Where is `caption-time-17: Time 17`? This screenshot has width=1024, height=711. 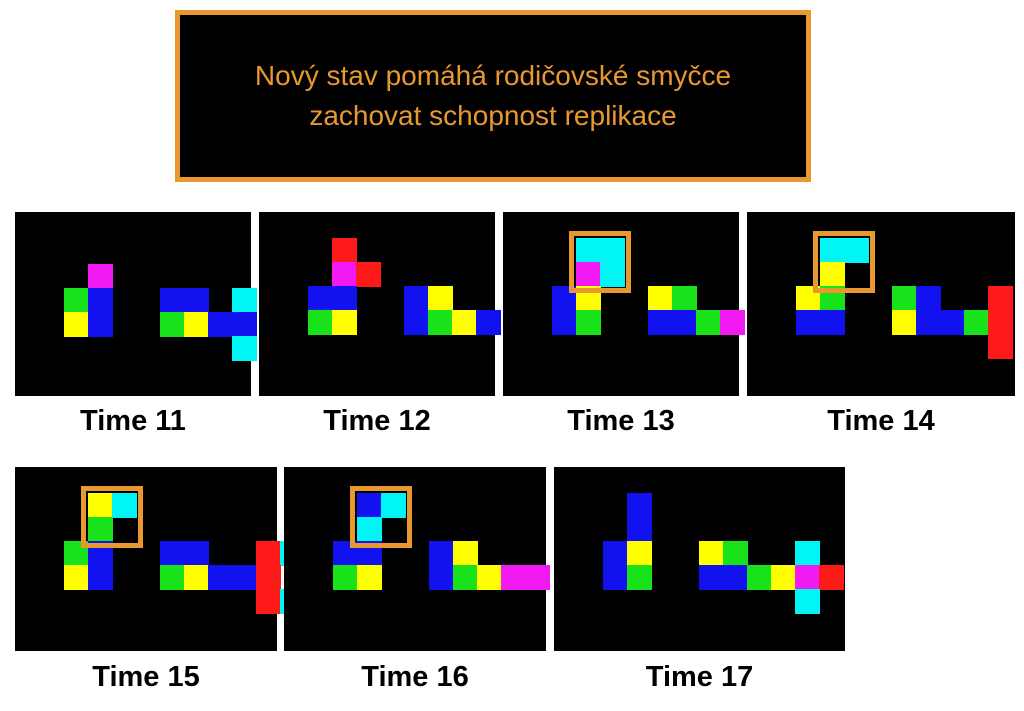
caption-time-17: Time 17 is located at coordinates (699, 677).